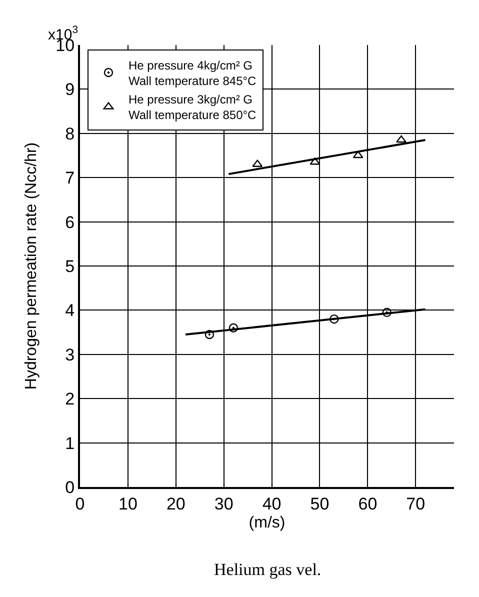  Describe the element at coordinates (224, 504) in the screenshot. I see `x-tick-label: 30` at that location.